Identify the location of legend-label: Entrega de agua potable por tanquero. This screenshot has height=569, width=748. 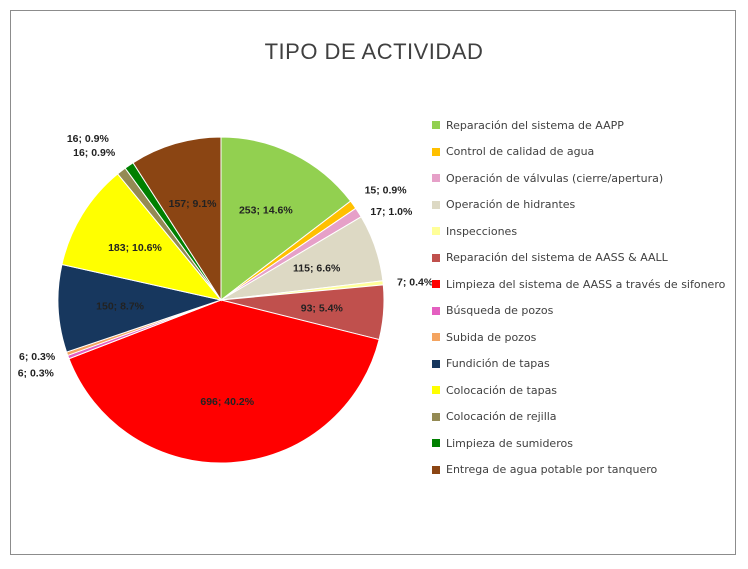
(552, 470).